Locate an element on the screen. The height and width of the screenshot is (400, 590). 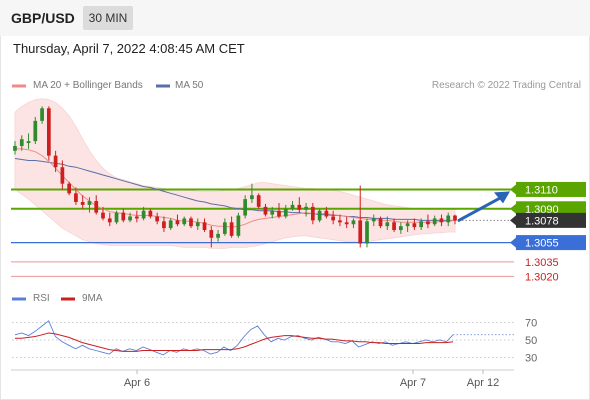
rsi-ma-legend-label: 9MA is located at coordinates (92, 298).